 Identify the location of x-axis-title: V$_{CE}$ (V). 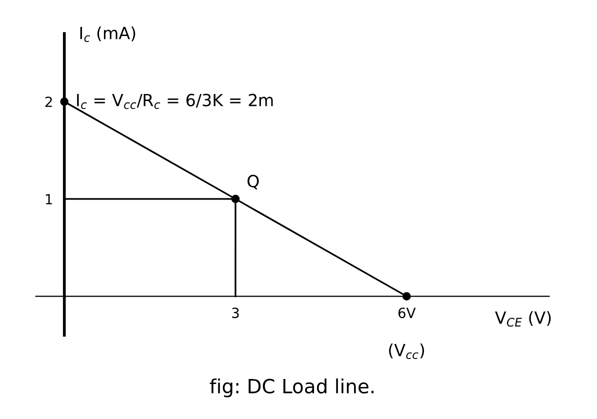
(523, 319).